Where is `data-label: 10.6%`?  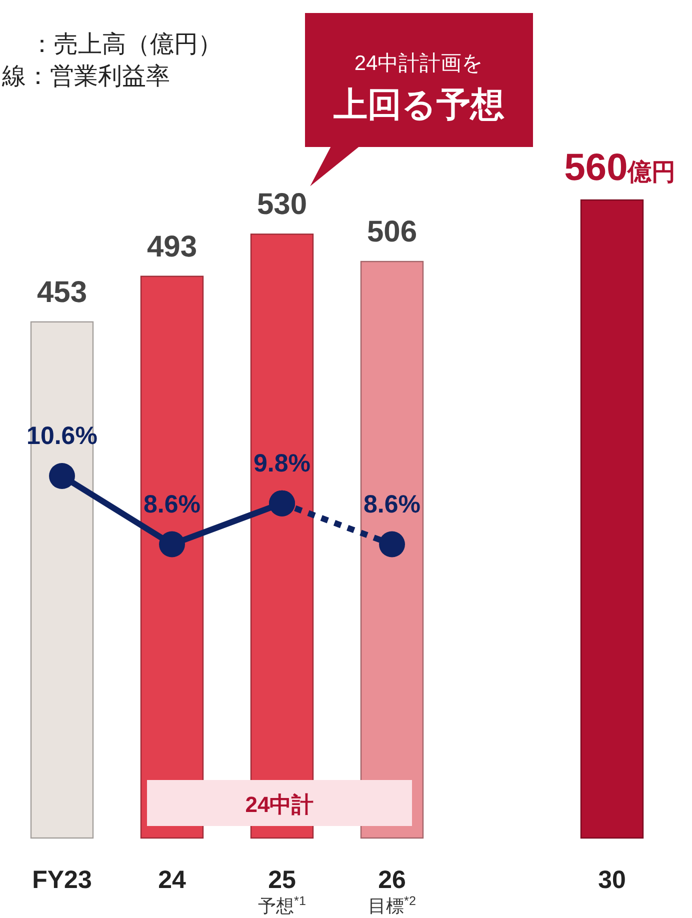 data-label: 10.6% is located at coordinates (62, 436).